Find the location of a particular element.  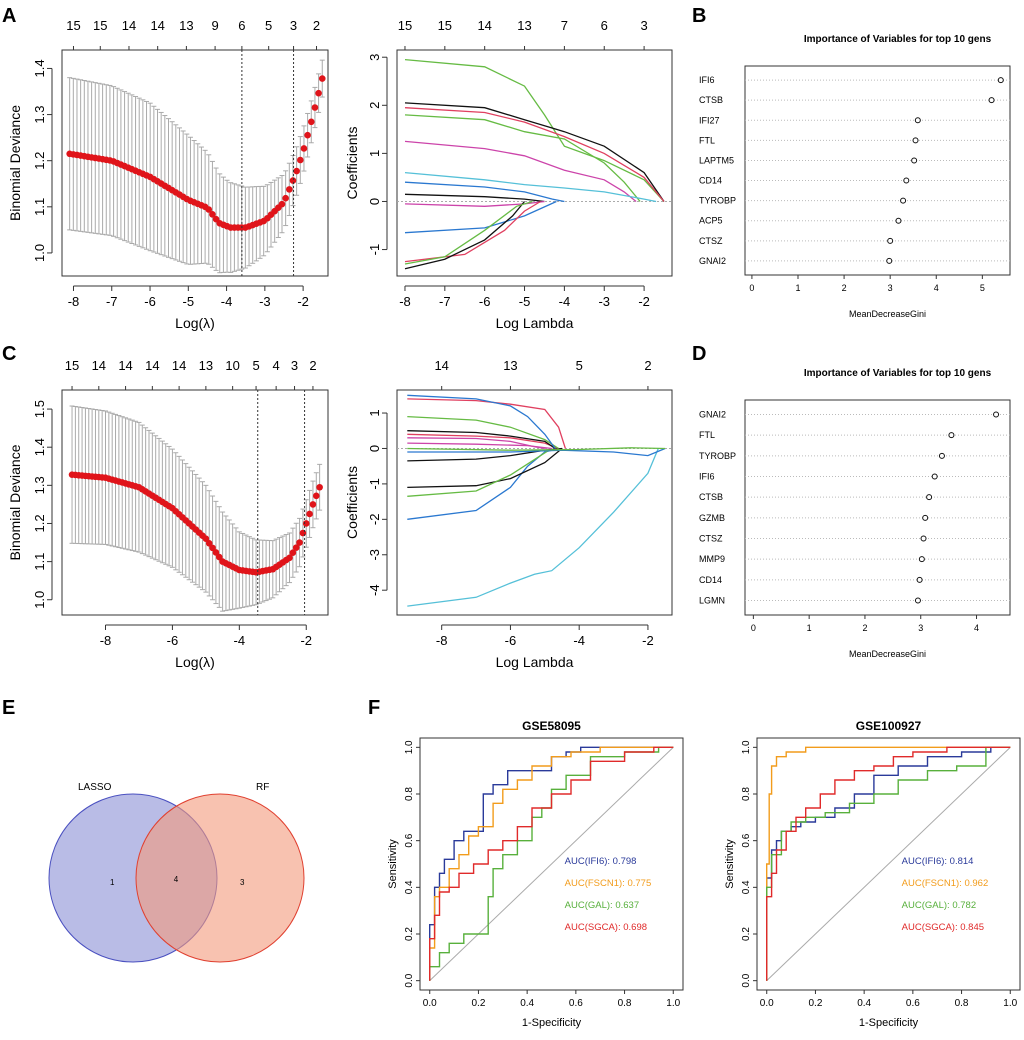

panel-label-e: E is located at coordinates (8, 708).